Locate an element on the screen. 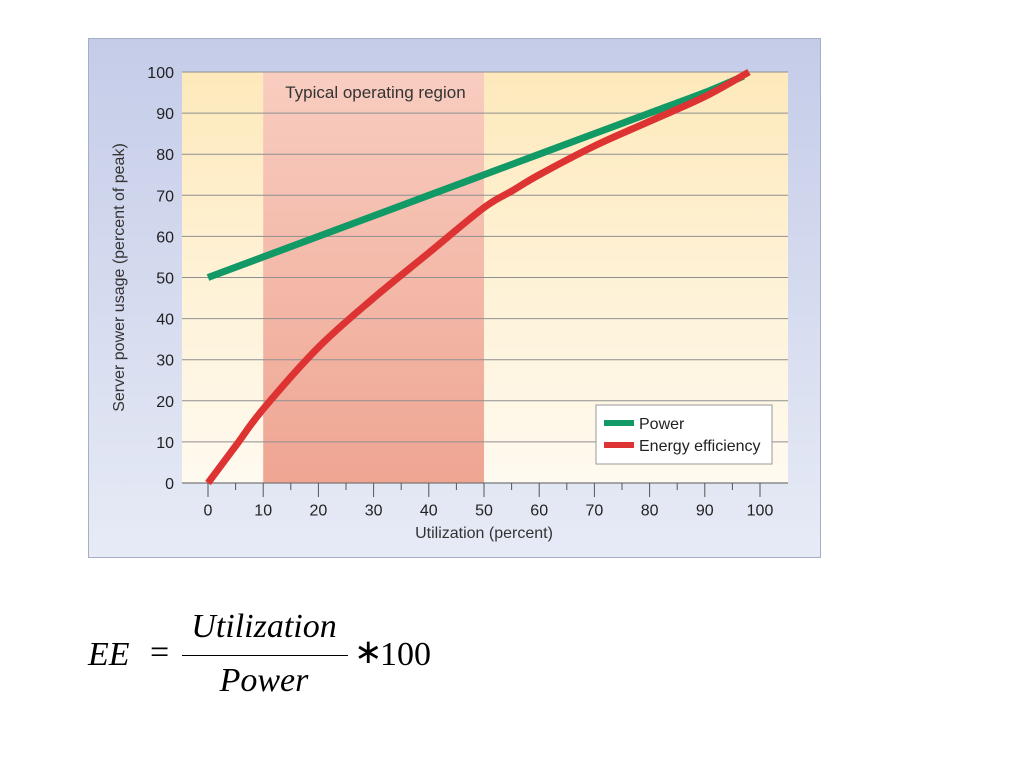 The width and height of the screenshot is (1024, 768). operating-region-label: Typical operating region is located at coordinates (375, 92).